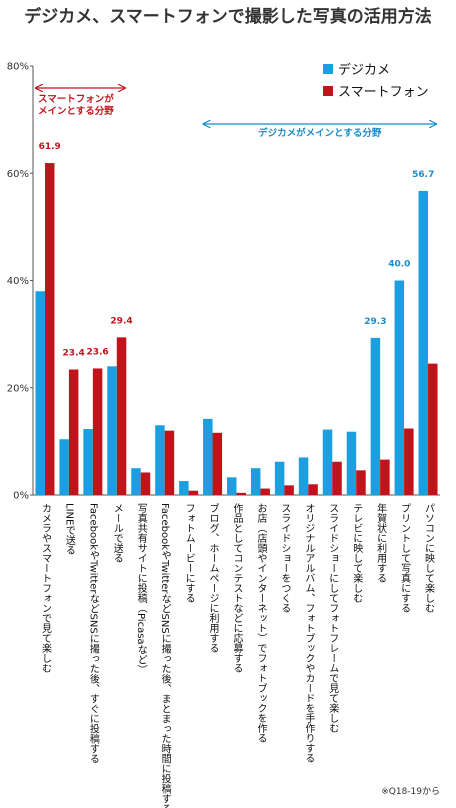 The height and width of the screenshot is (808, 456). What do you see at coordinates (399, 265) in the screenshot?
I see `data-label: 40.0` at bounding box center [399, 265].